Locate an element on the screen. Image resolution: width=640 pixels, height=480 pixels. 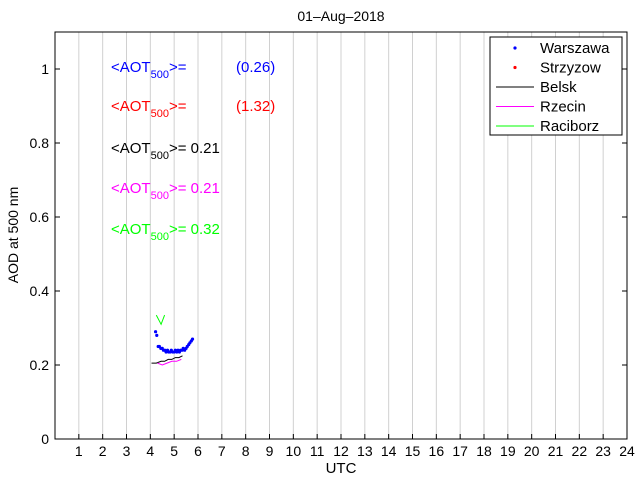
legend-marker-strzyzow is located at coordinates (515, 67).